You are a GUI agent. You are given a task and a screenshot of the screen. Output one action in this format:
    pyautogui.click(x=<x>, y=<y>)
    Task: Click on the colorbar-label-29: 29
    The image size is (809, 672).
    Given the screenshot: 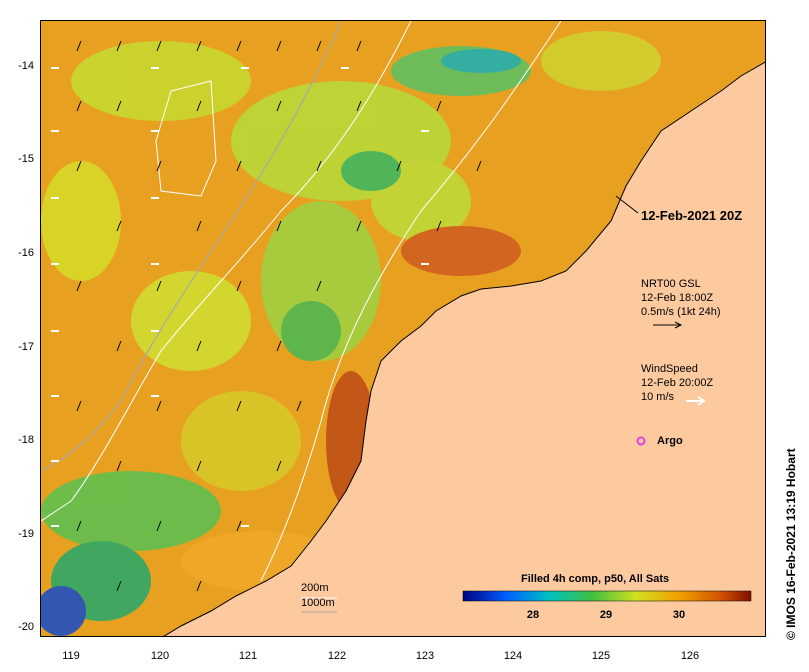 What is the action you would take?
    pyautogui.click(x=606, y=615)
    